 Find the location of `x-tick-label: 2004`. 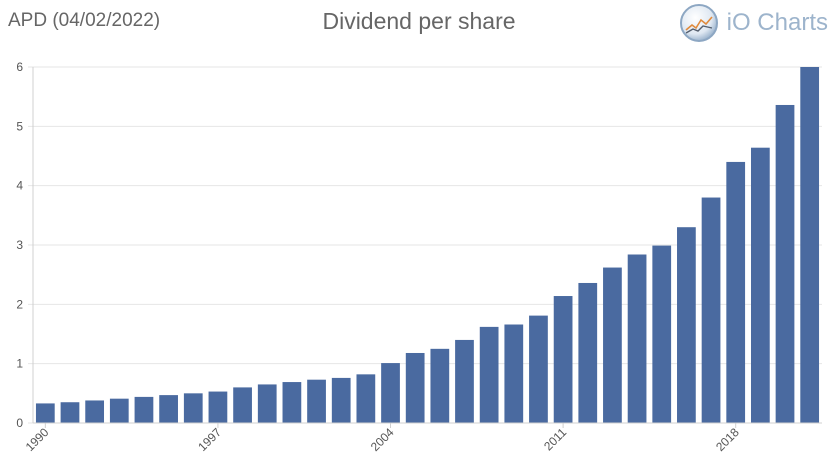

x-tick-label: 2004 is located at coordinates (382, 439).